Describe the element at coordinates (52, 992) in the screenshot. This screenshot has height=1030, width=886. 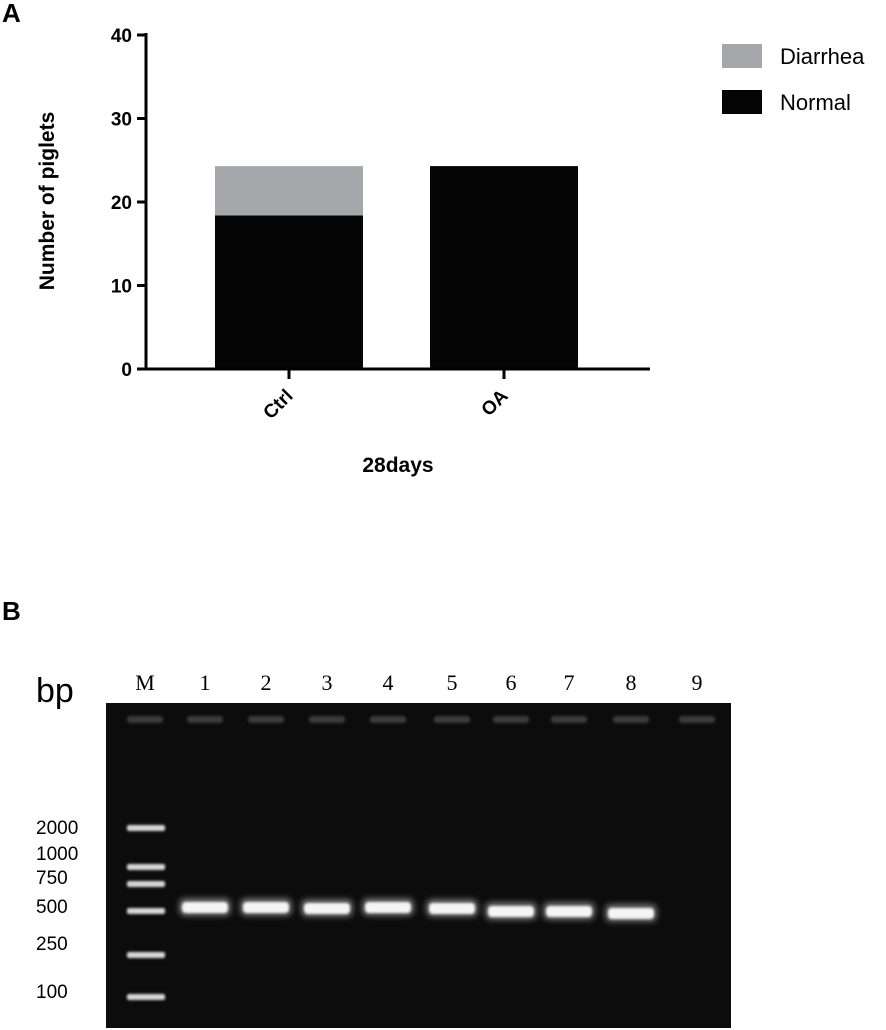
I see `ladder-size-100: 100` at that location.